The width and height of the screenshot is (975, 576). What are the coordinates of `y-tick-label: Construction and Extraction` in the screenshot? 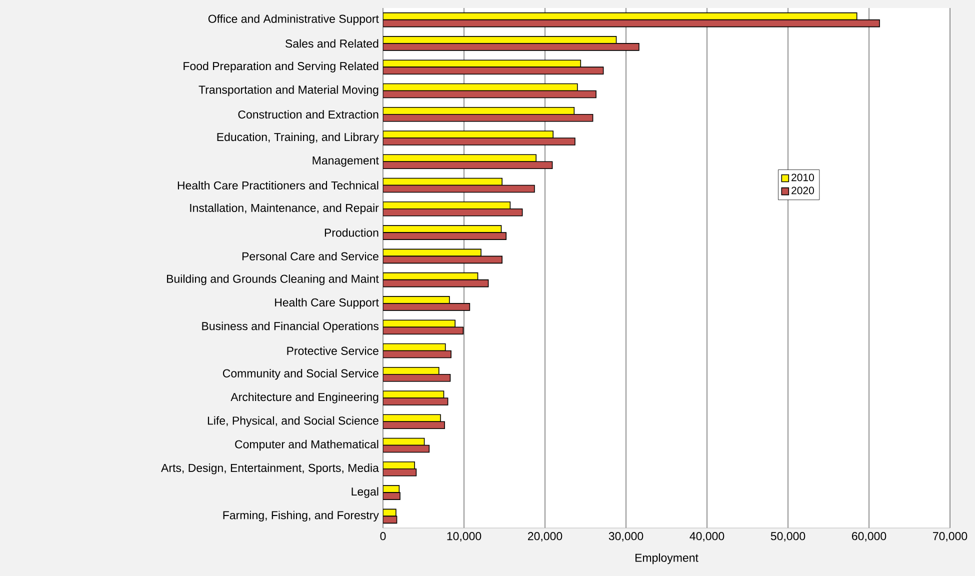 It's located at (308, 114).